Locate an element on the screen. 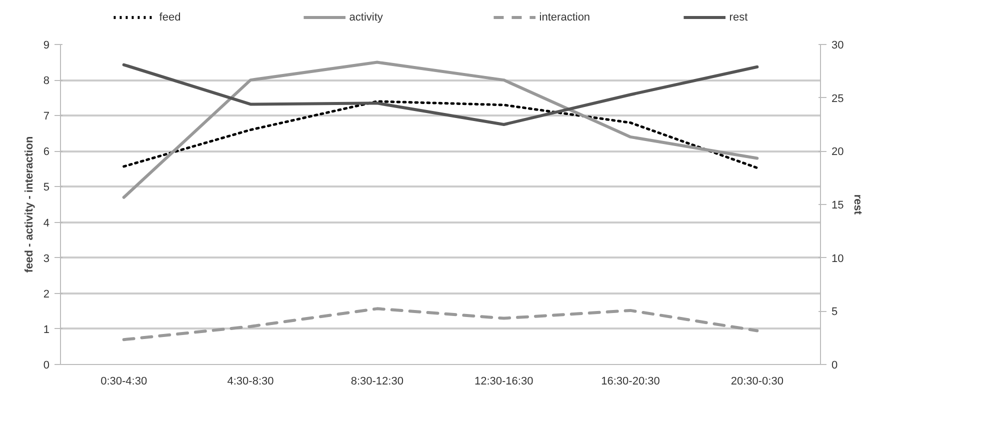 The image size is (988, 433). x-tick-label: 12:30-16:30 is located at coordinates (504, 382).